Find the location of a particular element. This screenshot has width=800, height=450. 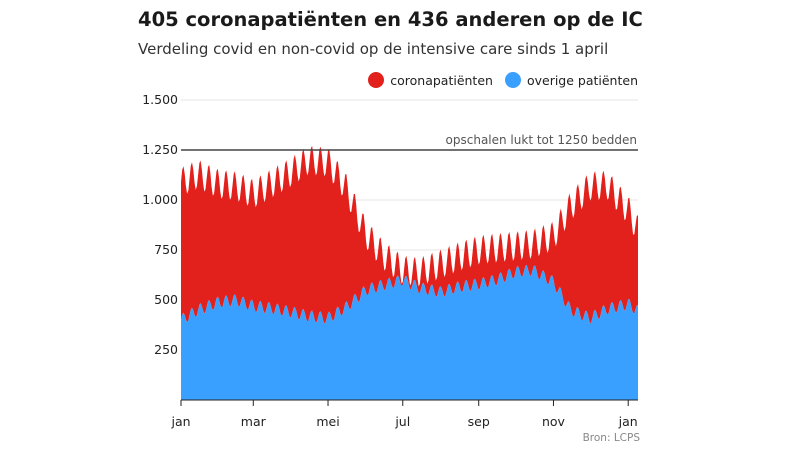

legend-label-corona: coronapatiënten is located at coordinates (441, 80).